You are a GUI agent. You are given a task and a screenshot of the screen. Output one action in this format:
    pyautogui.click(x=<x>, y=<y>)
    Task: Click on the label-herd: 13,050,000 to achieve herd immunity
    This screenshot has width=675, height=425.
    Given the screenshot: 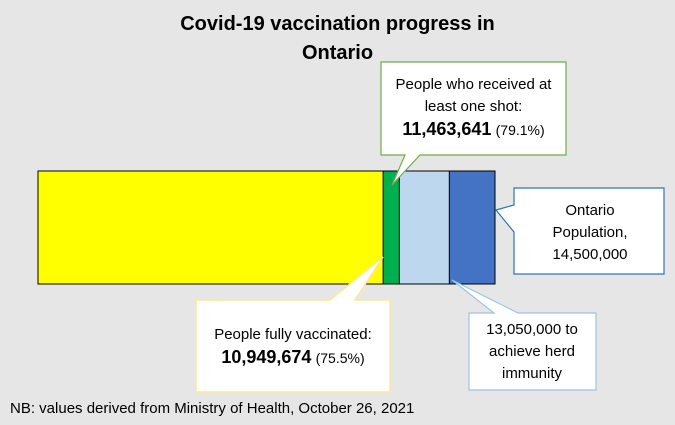 What is the action you would take?
    pyautogui.click(x=532, y=352)
    